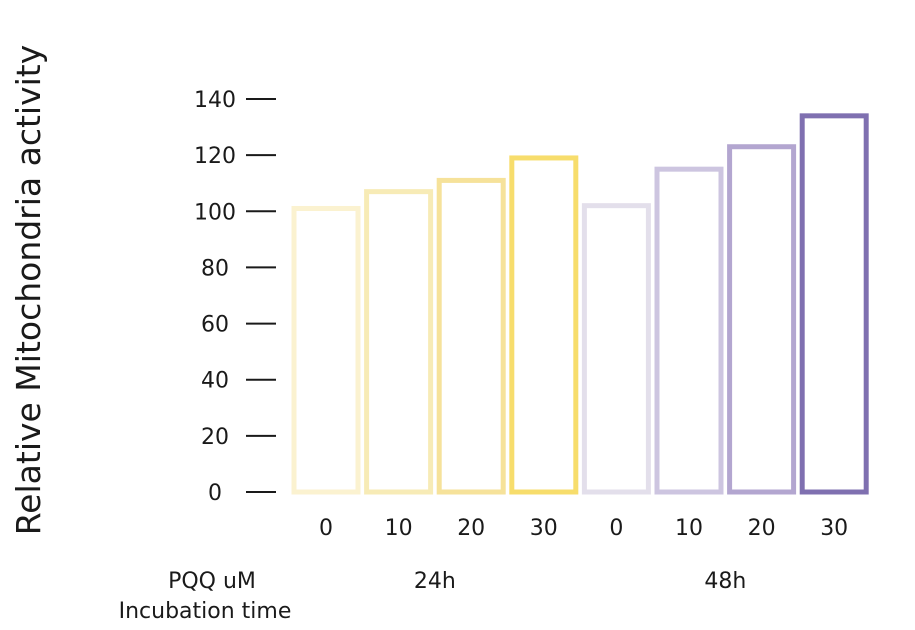 The width and height of the screenshot is (915, 630). I want to click on y-tick-label: 40, so click(215, 381).